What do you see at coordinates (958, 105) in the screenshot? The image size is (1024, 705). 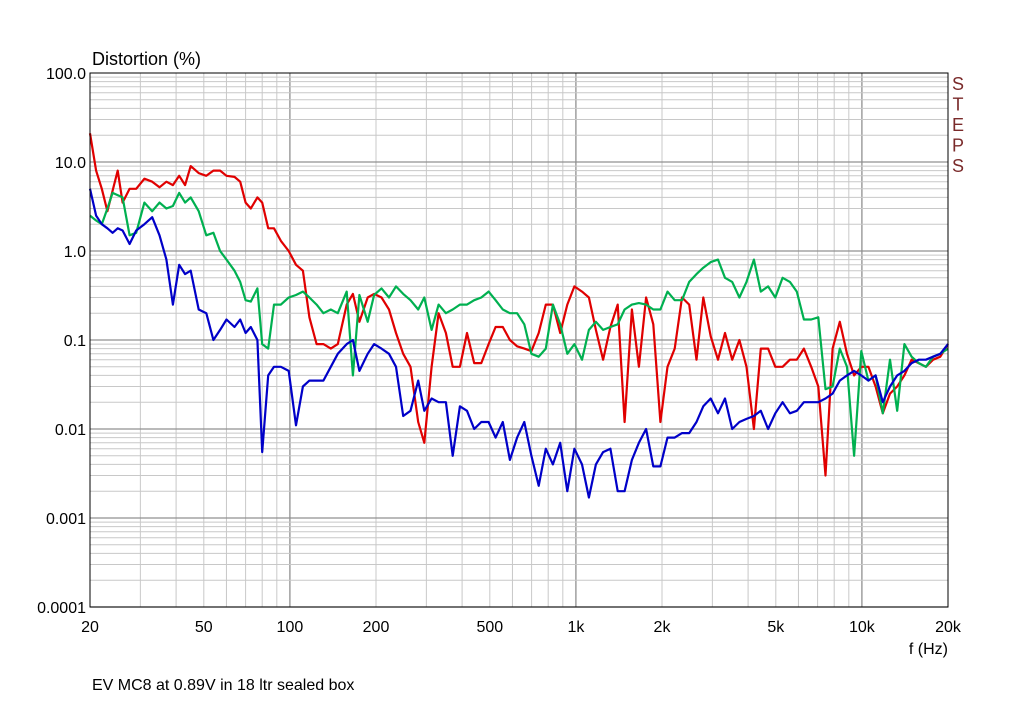 I see `watermark-letter: T` at bounding box center [958, 105].